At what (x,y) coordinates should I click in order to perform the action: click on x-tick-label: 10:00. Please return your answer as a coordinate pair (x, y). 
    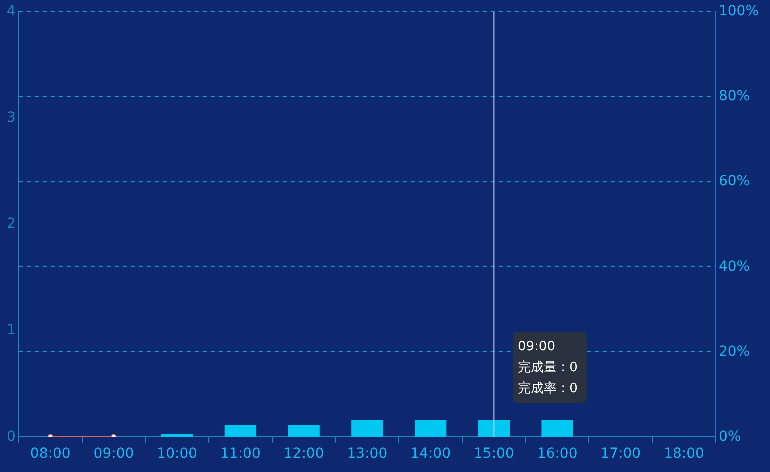
    Looking at the image, I should click on (177, 454).